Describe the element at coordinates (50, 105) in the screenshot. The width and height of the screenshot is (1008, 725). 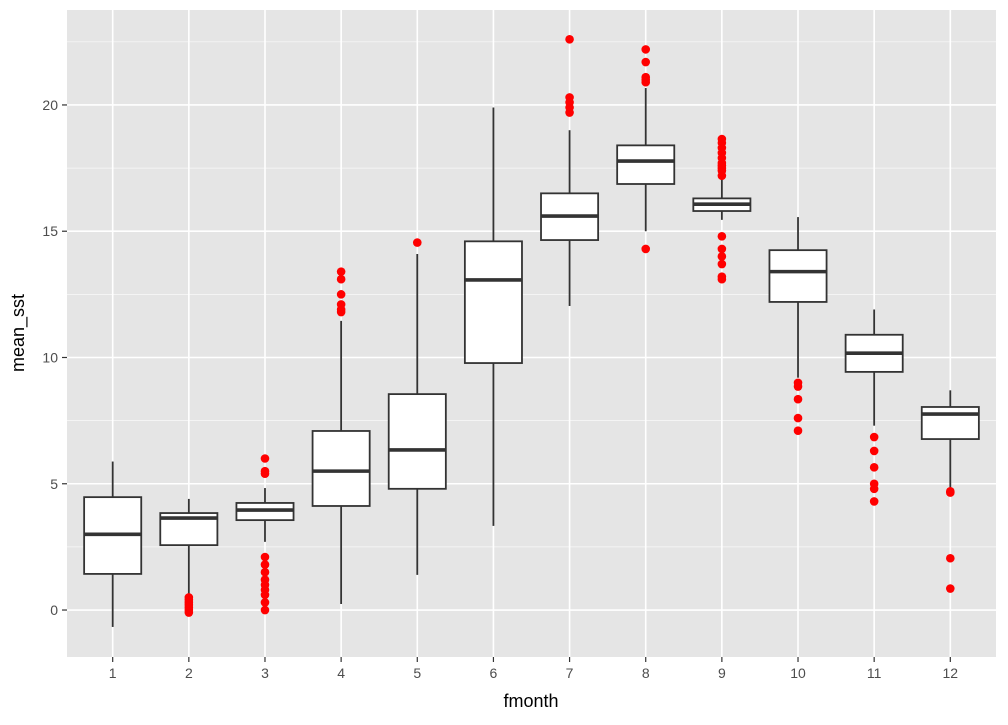
I see `y-tick-label: 20` at that location.